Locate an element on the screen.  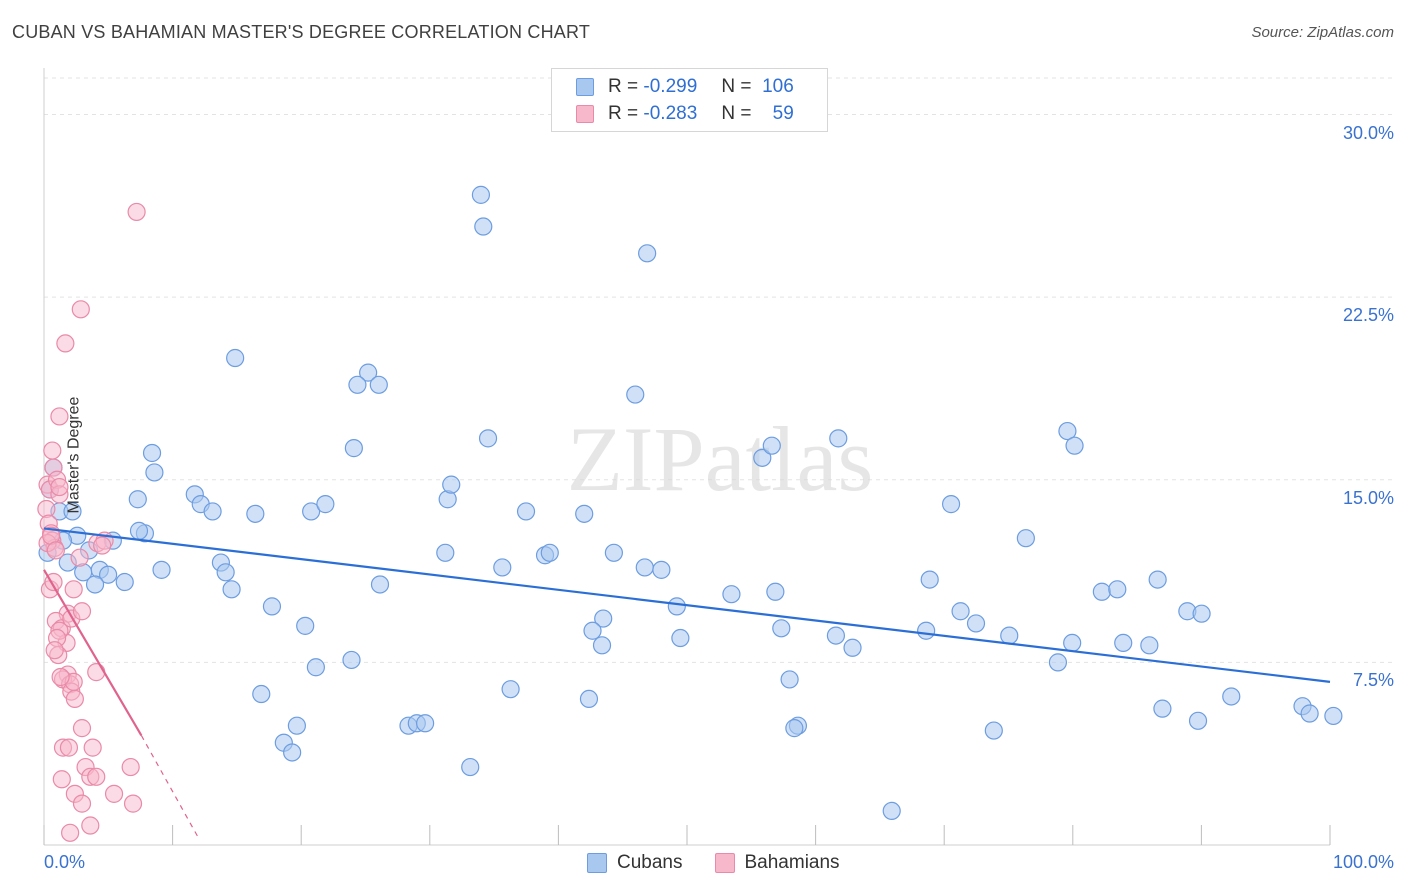
bahamians-trend-line is located at coordinates (93, 652).